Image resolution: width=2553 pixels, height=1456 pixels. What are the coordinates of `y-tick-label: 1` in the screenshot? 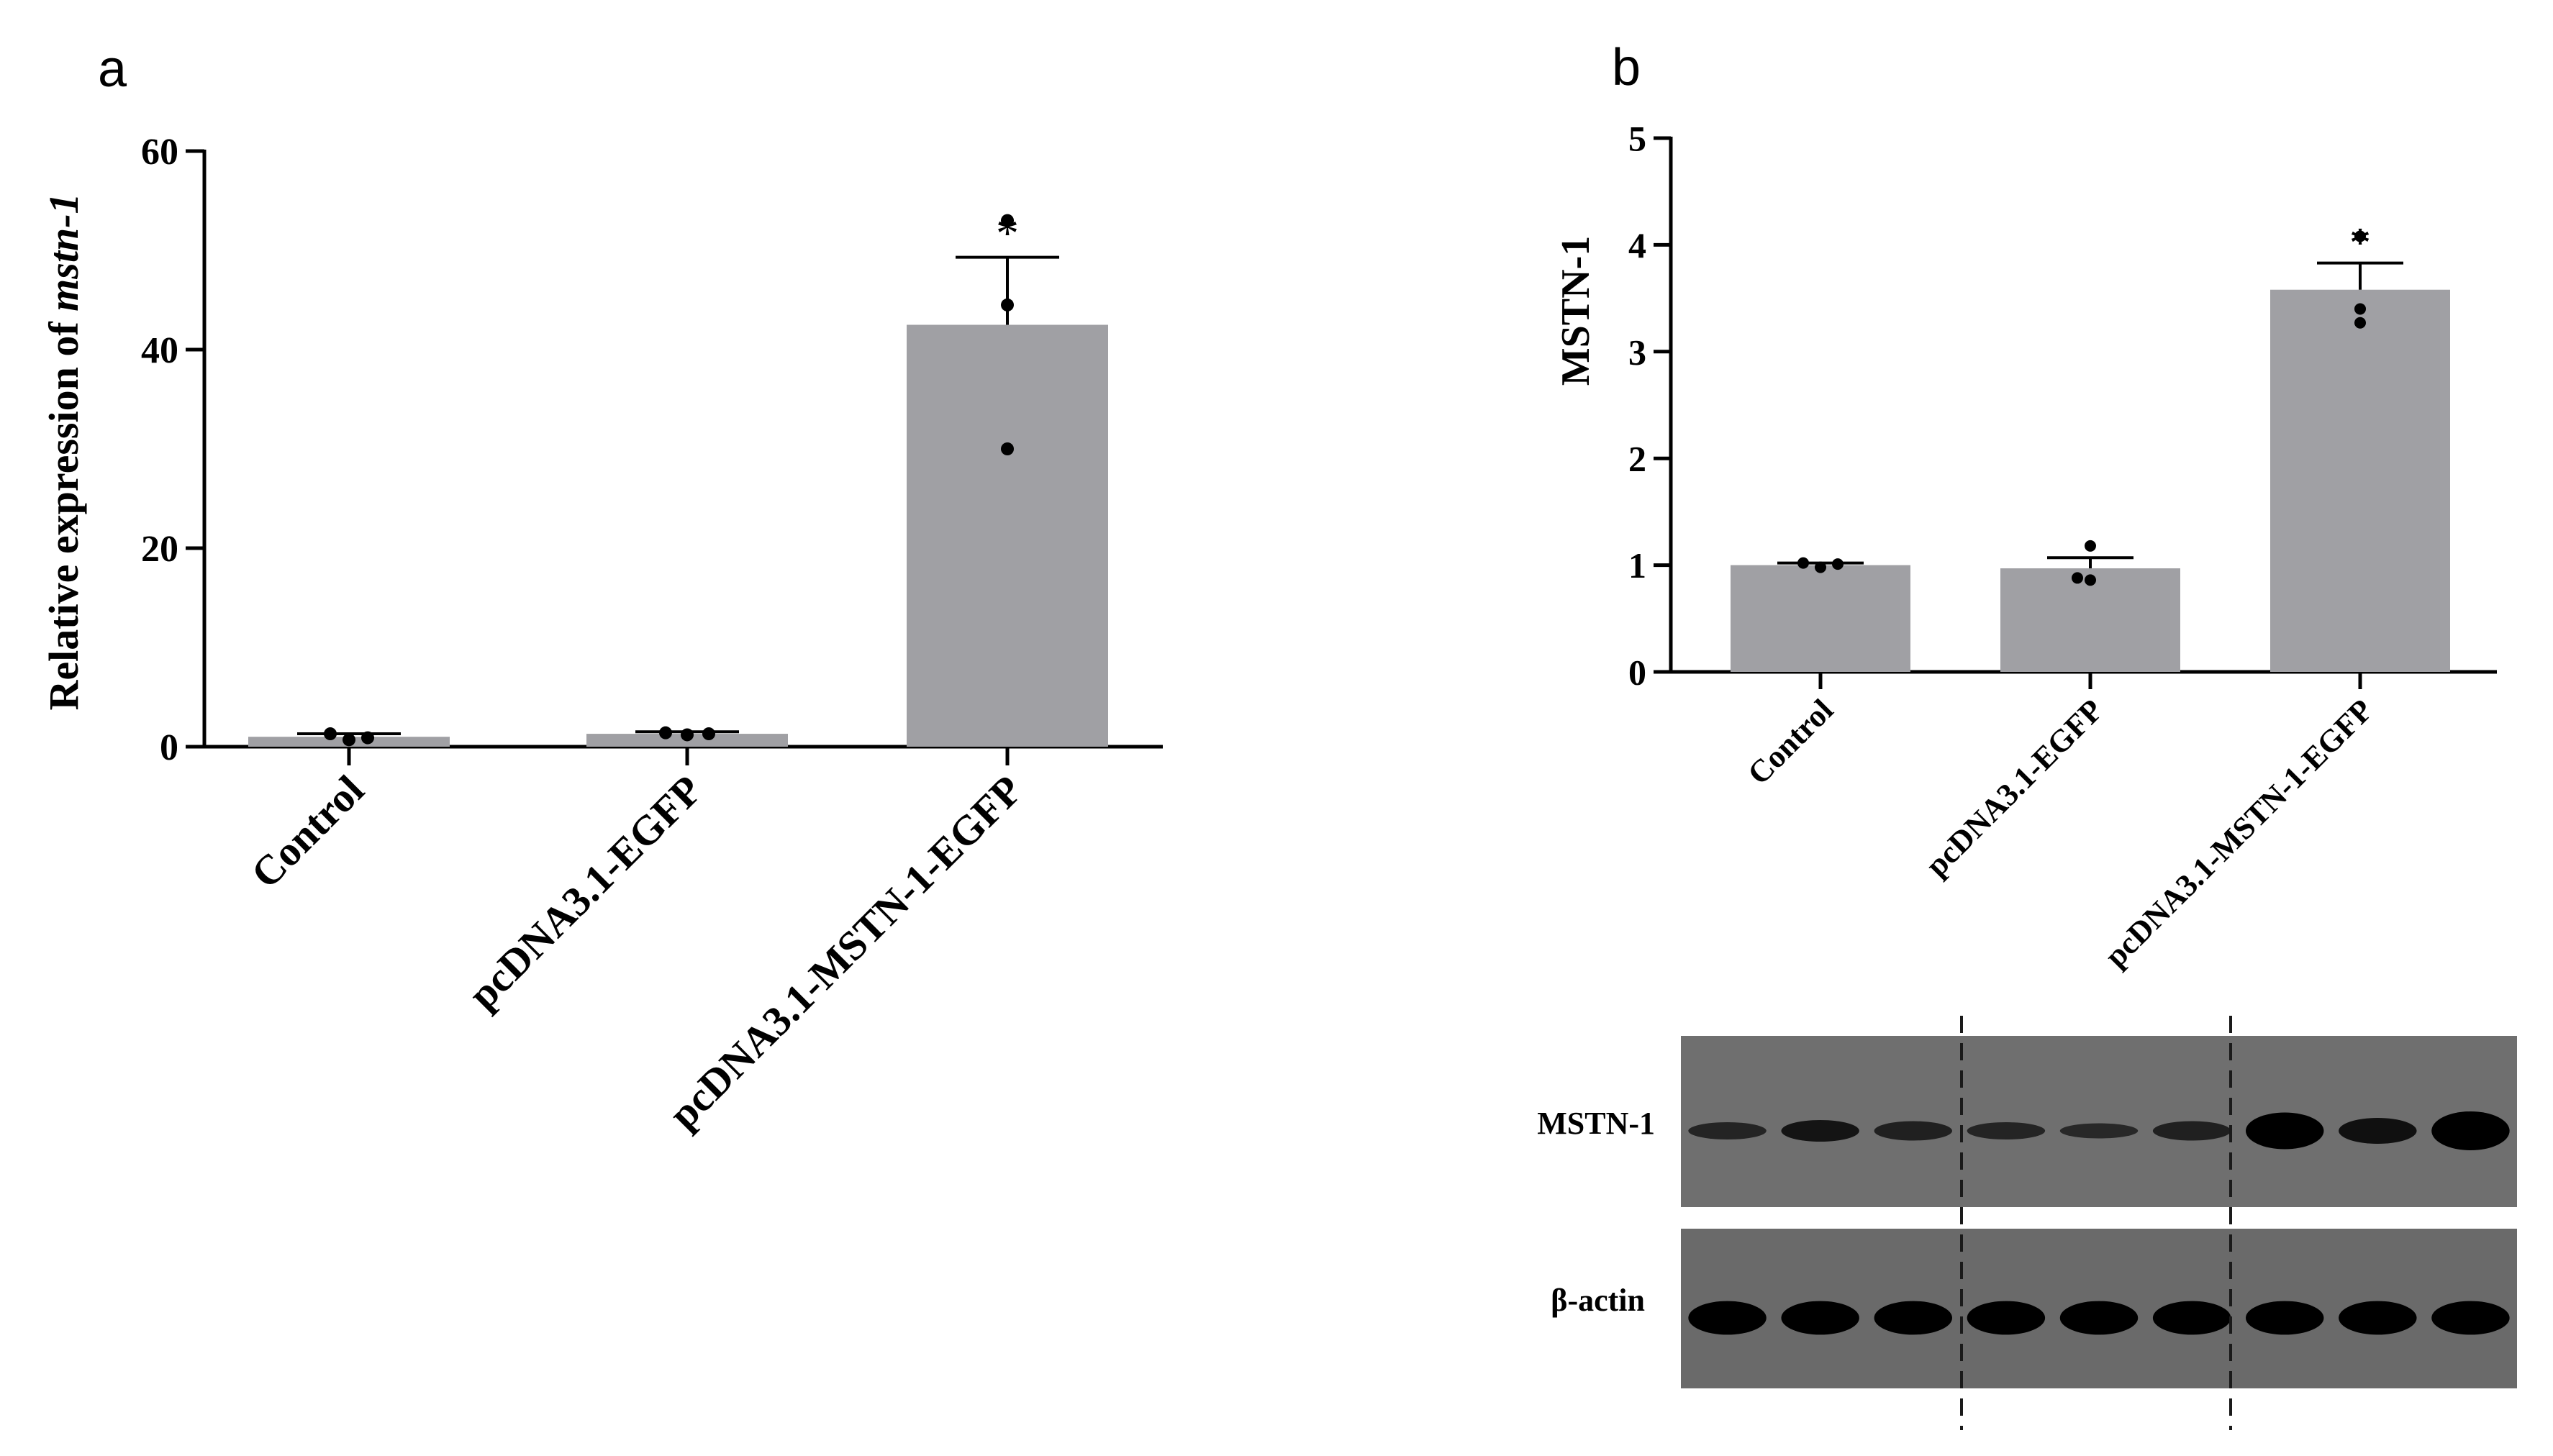 It's located at (1637, 565).